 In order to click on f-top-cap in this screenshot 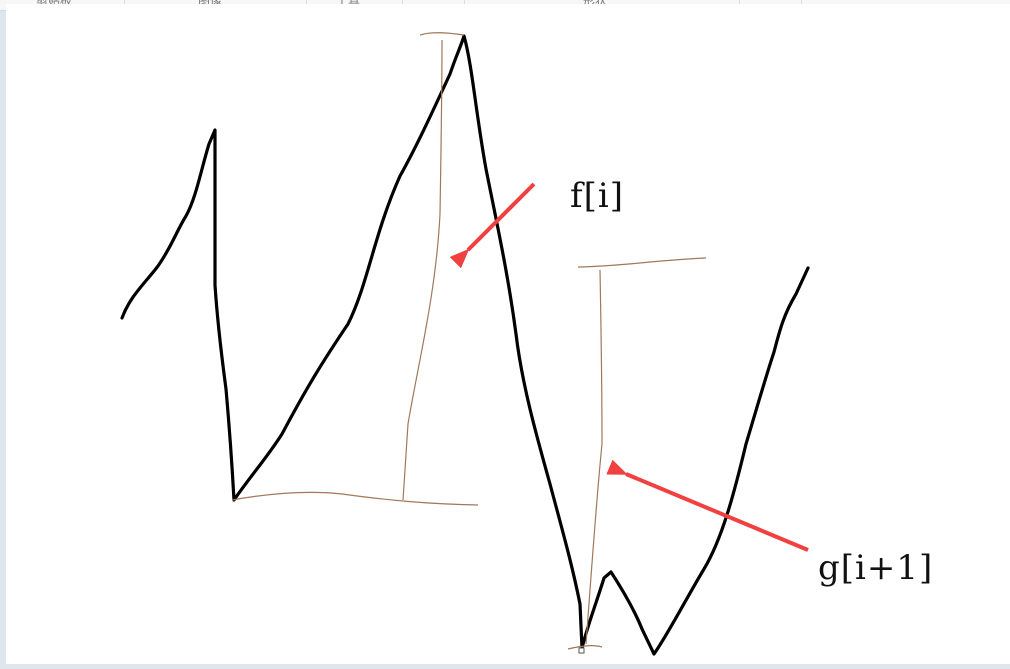, I will do `click(442, 34)`.